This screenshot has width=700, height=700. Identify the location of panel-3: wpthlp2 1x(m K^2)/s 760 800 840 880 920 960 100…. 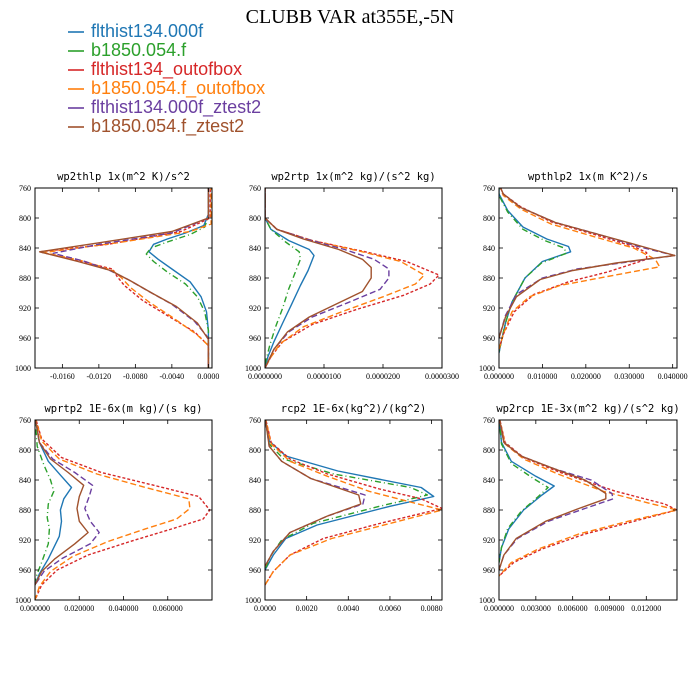
(583, 276).